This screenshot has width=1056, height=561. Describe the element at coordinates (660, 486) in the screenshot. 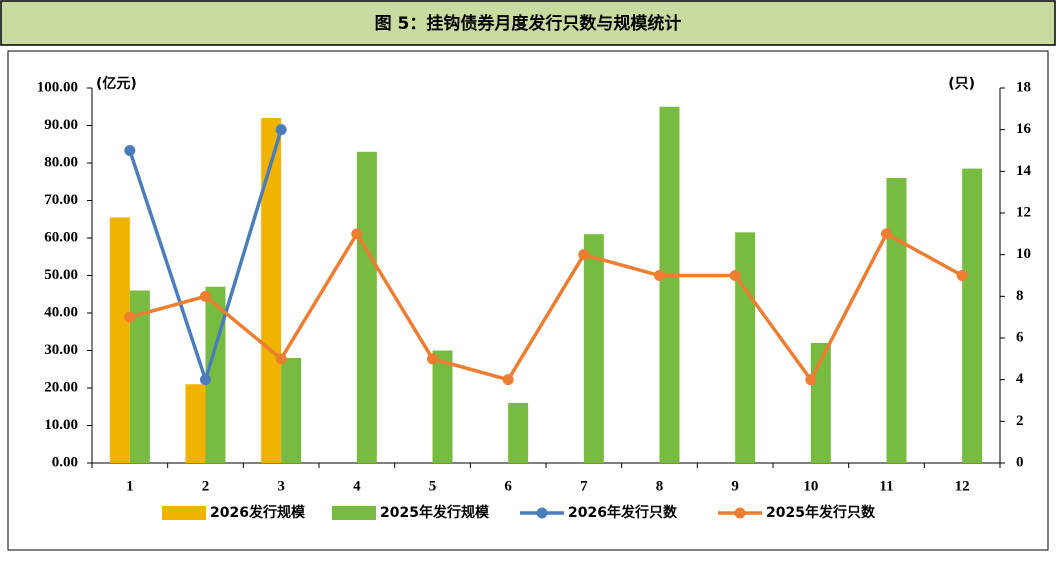

I see `x-tick-label: 8` at that location.